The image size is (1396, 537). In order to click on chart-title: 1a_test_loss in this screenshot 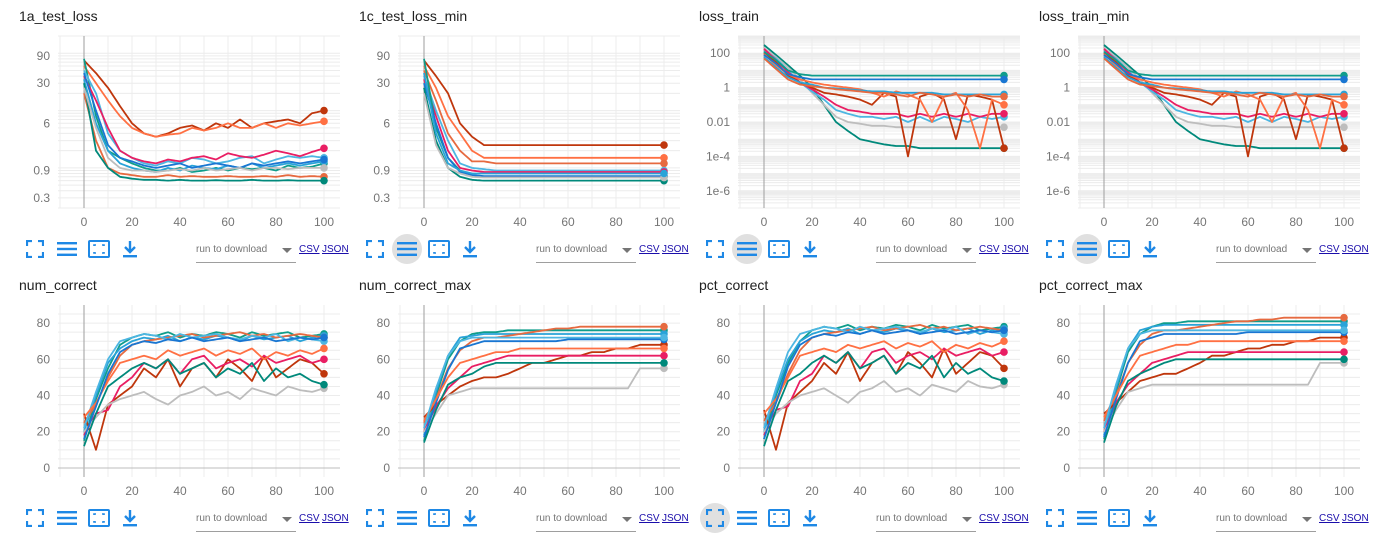, I will do `click(58, 16)`.